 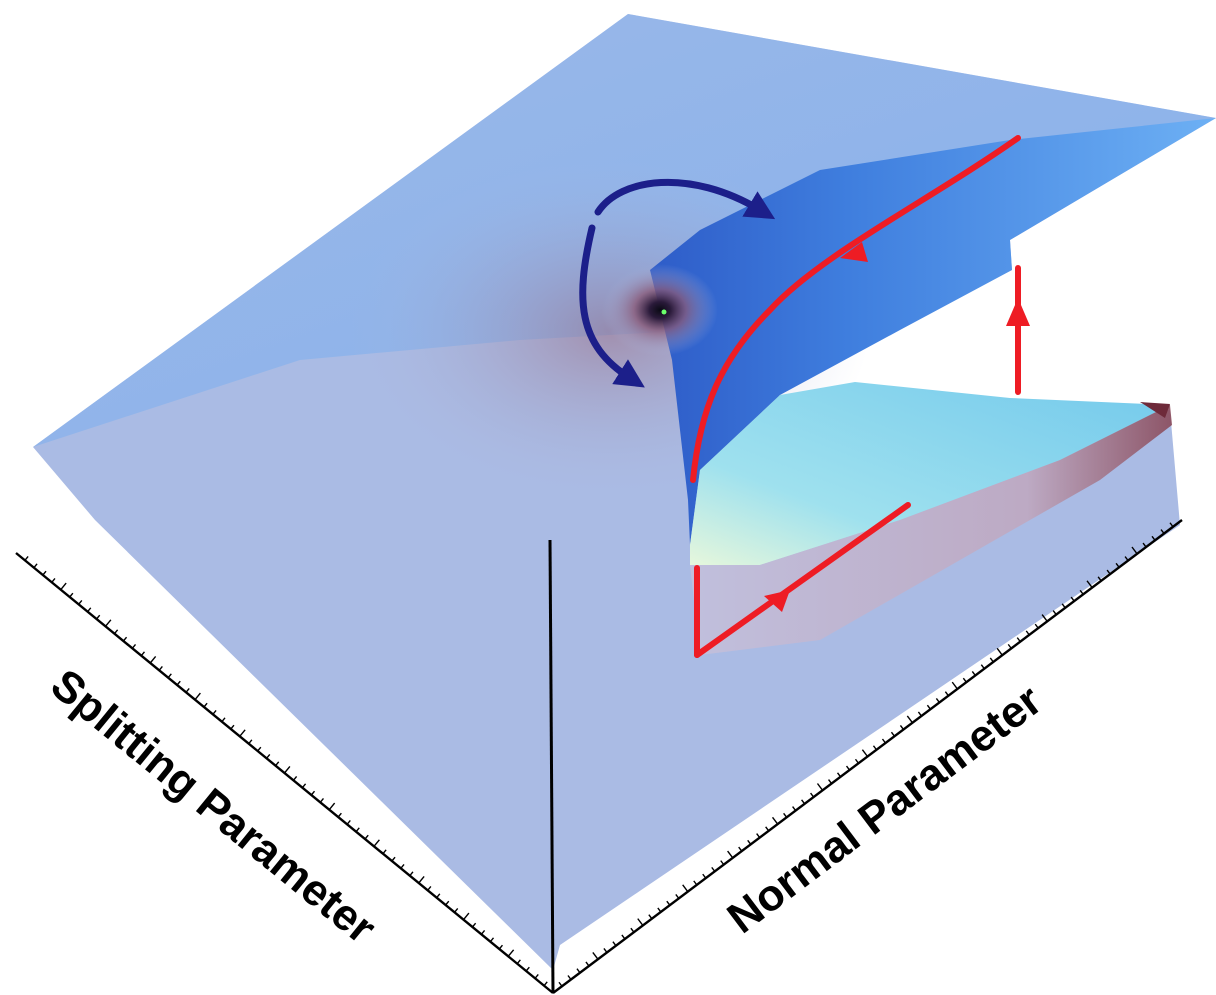 I want to click on vertical-axis, so click(x=551, y=766).